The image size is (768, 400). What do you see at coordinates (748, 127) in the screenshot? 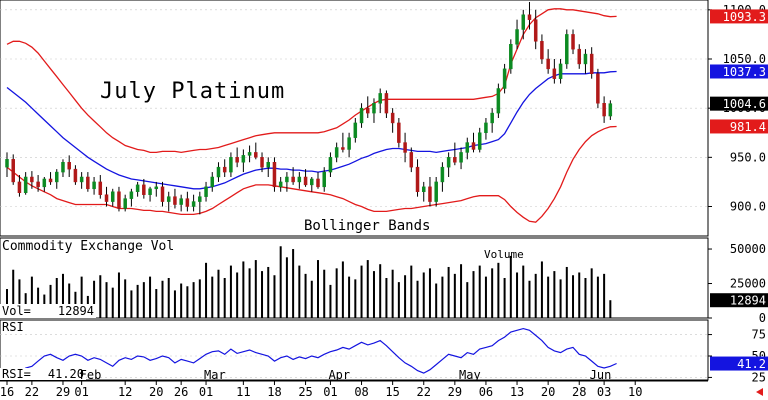
I see `price-last-value-label: 981.4` at bounding box center [748, 127].